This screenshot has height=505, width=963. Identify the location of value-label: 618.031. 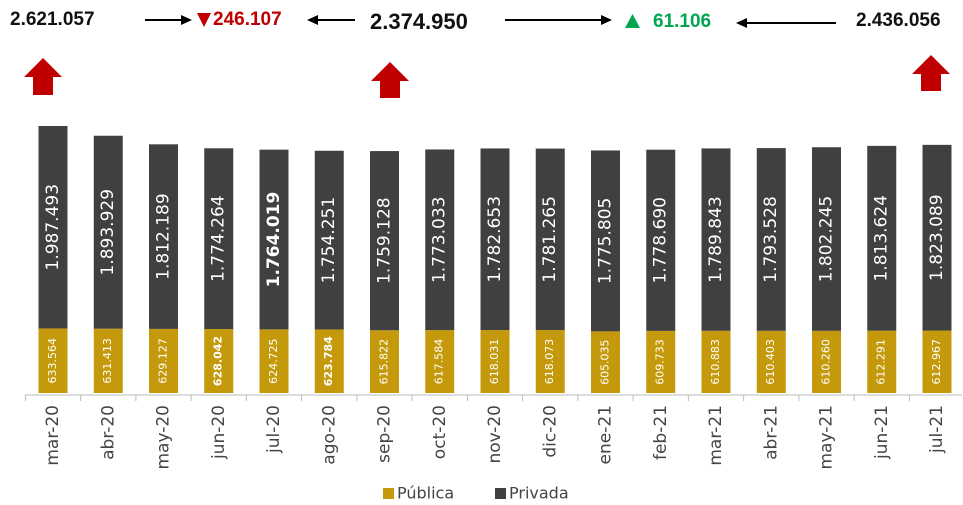
(494, 362).